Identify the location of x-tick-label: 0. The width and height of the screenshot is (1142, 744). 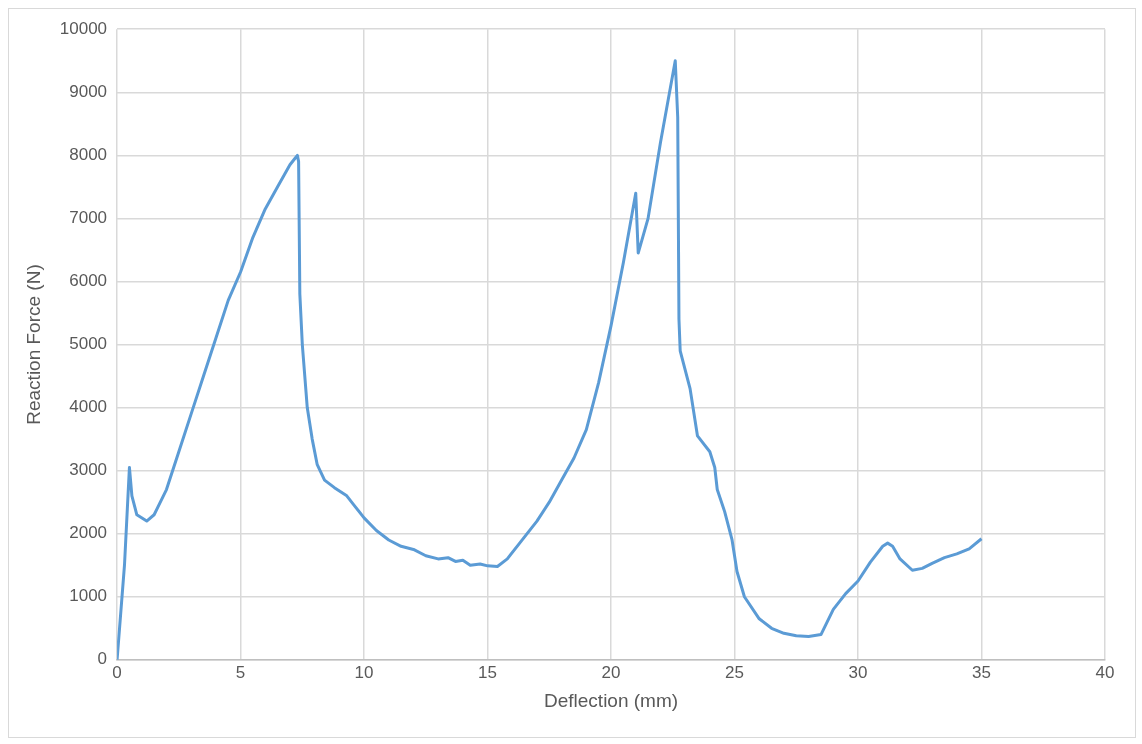
(117, 672).